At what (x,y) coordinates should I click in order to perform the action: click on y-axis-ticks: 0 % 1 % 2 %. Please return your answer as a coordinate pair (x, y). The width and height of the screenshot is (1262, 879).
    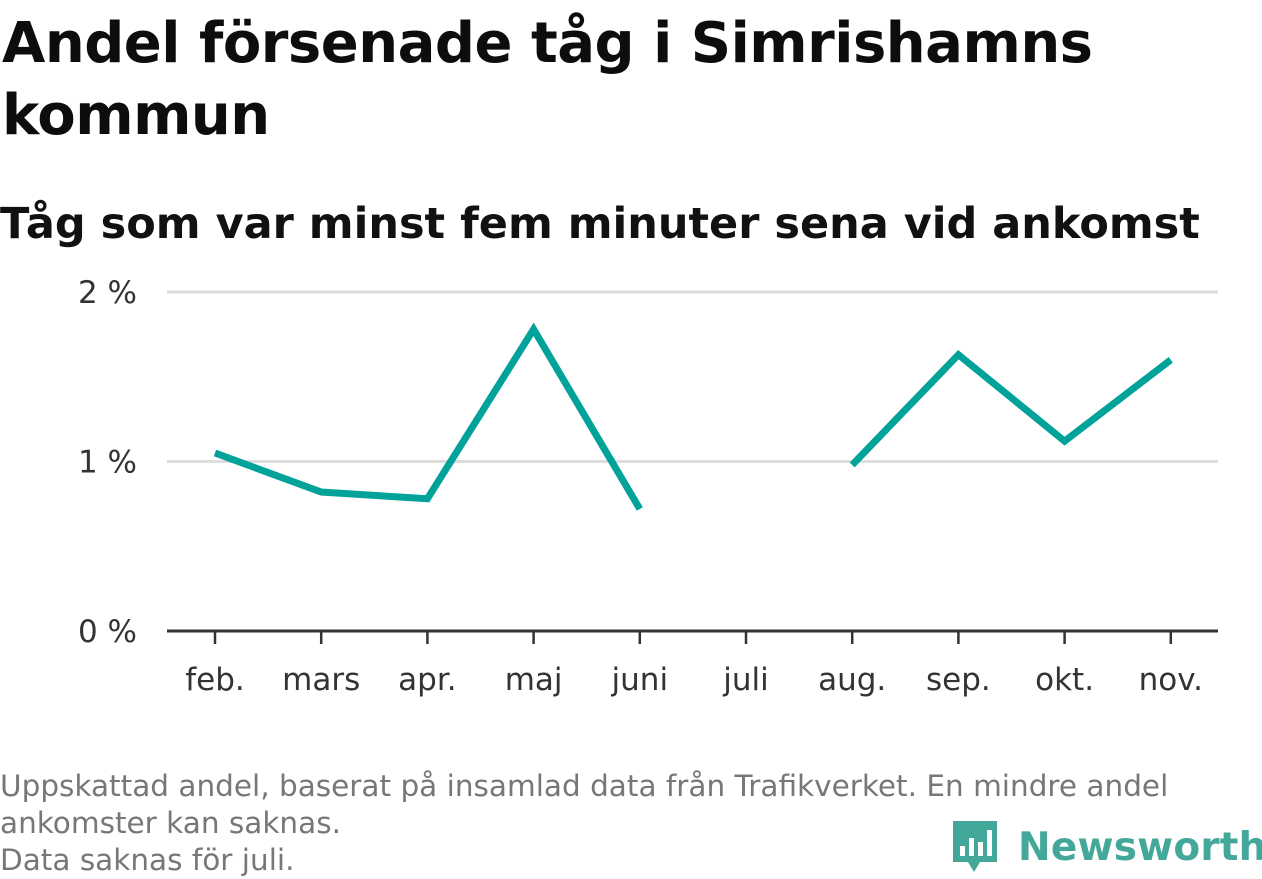
    Looking at the image, I should click on (107, 462).